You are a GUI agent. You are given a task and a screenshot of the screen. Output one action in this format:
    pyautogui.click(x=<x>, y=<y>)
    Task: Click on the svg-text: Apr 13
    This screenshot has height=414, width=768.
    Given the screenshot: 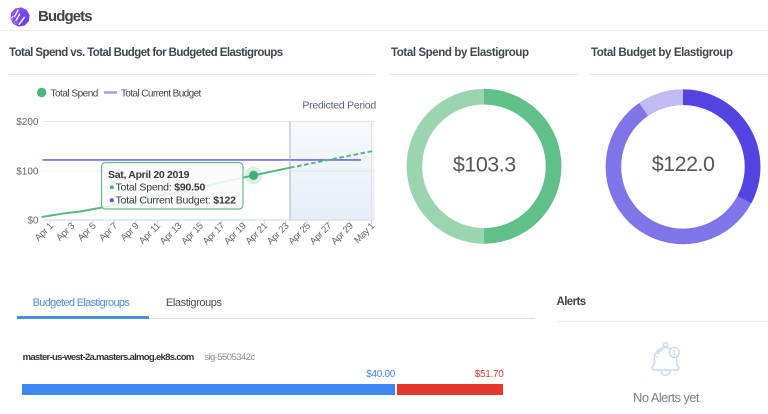 What is the action you would take?
    pyautogui.click(x=171, y=234)
    